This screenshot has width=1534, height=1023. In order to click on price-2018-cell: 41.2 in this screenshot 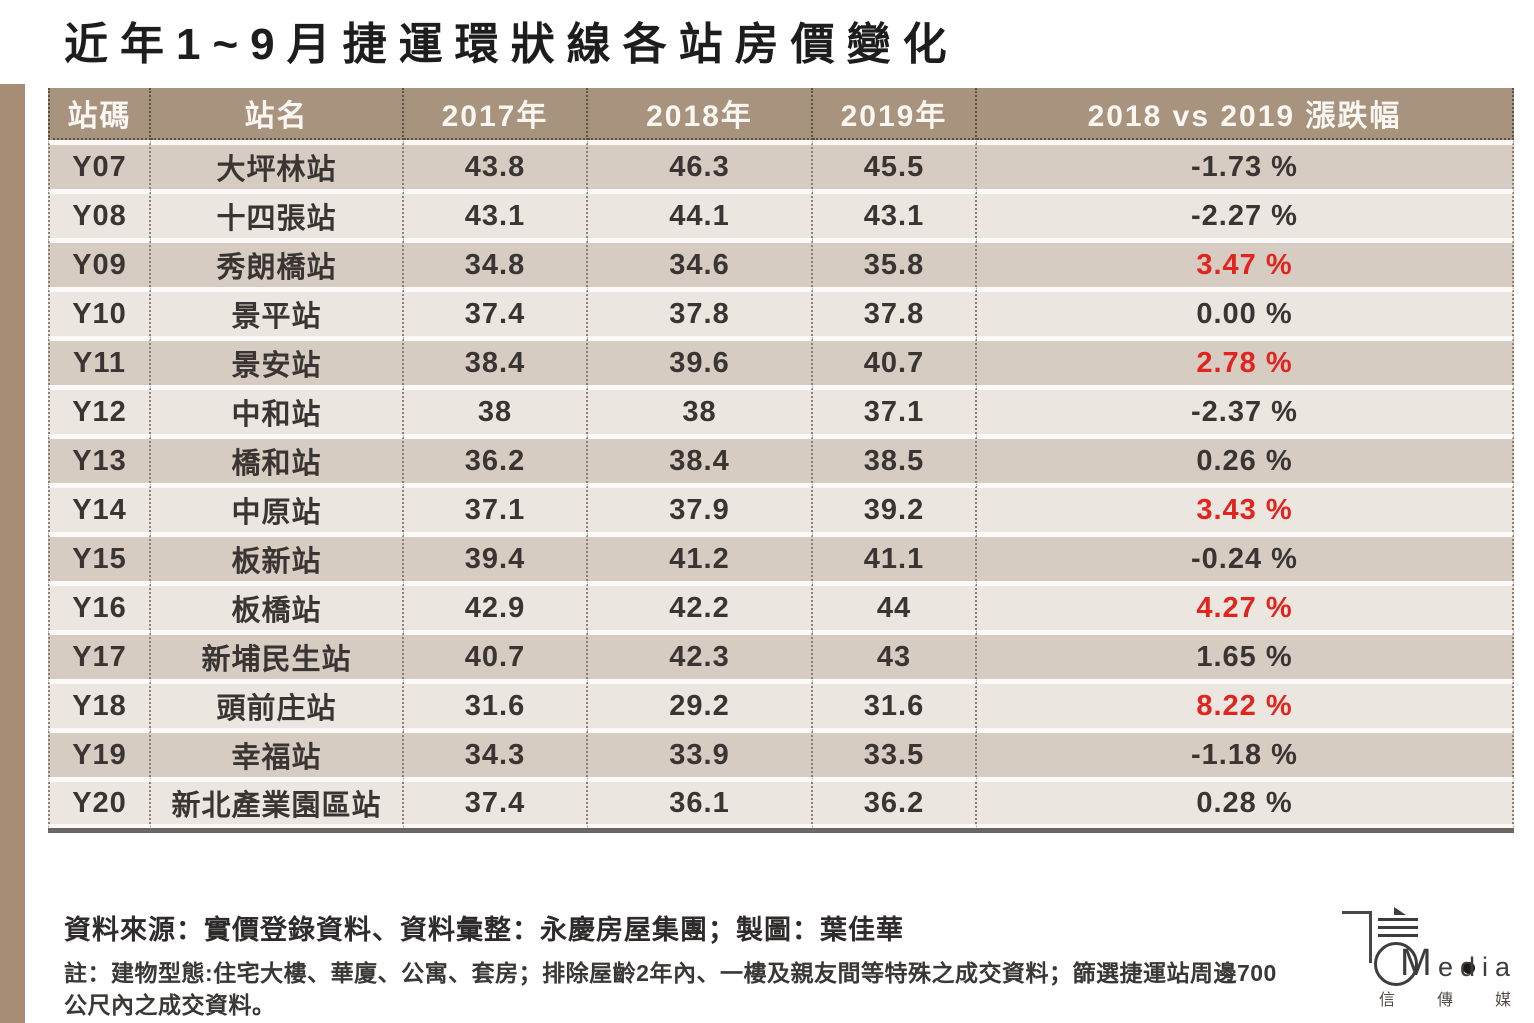, I will do `click(700, 556)`.